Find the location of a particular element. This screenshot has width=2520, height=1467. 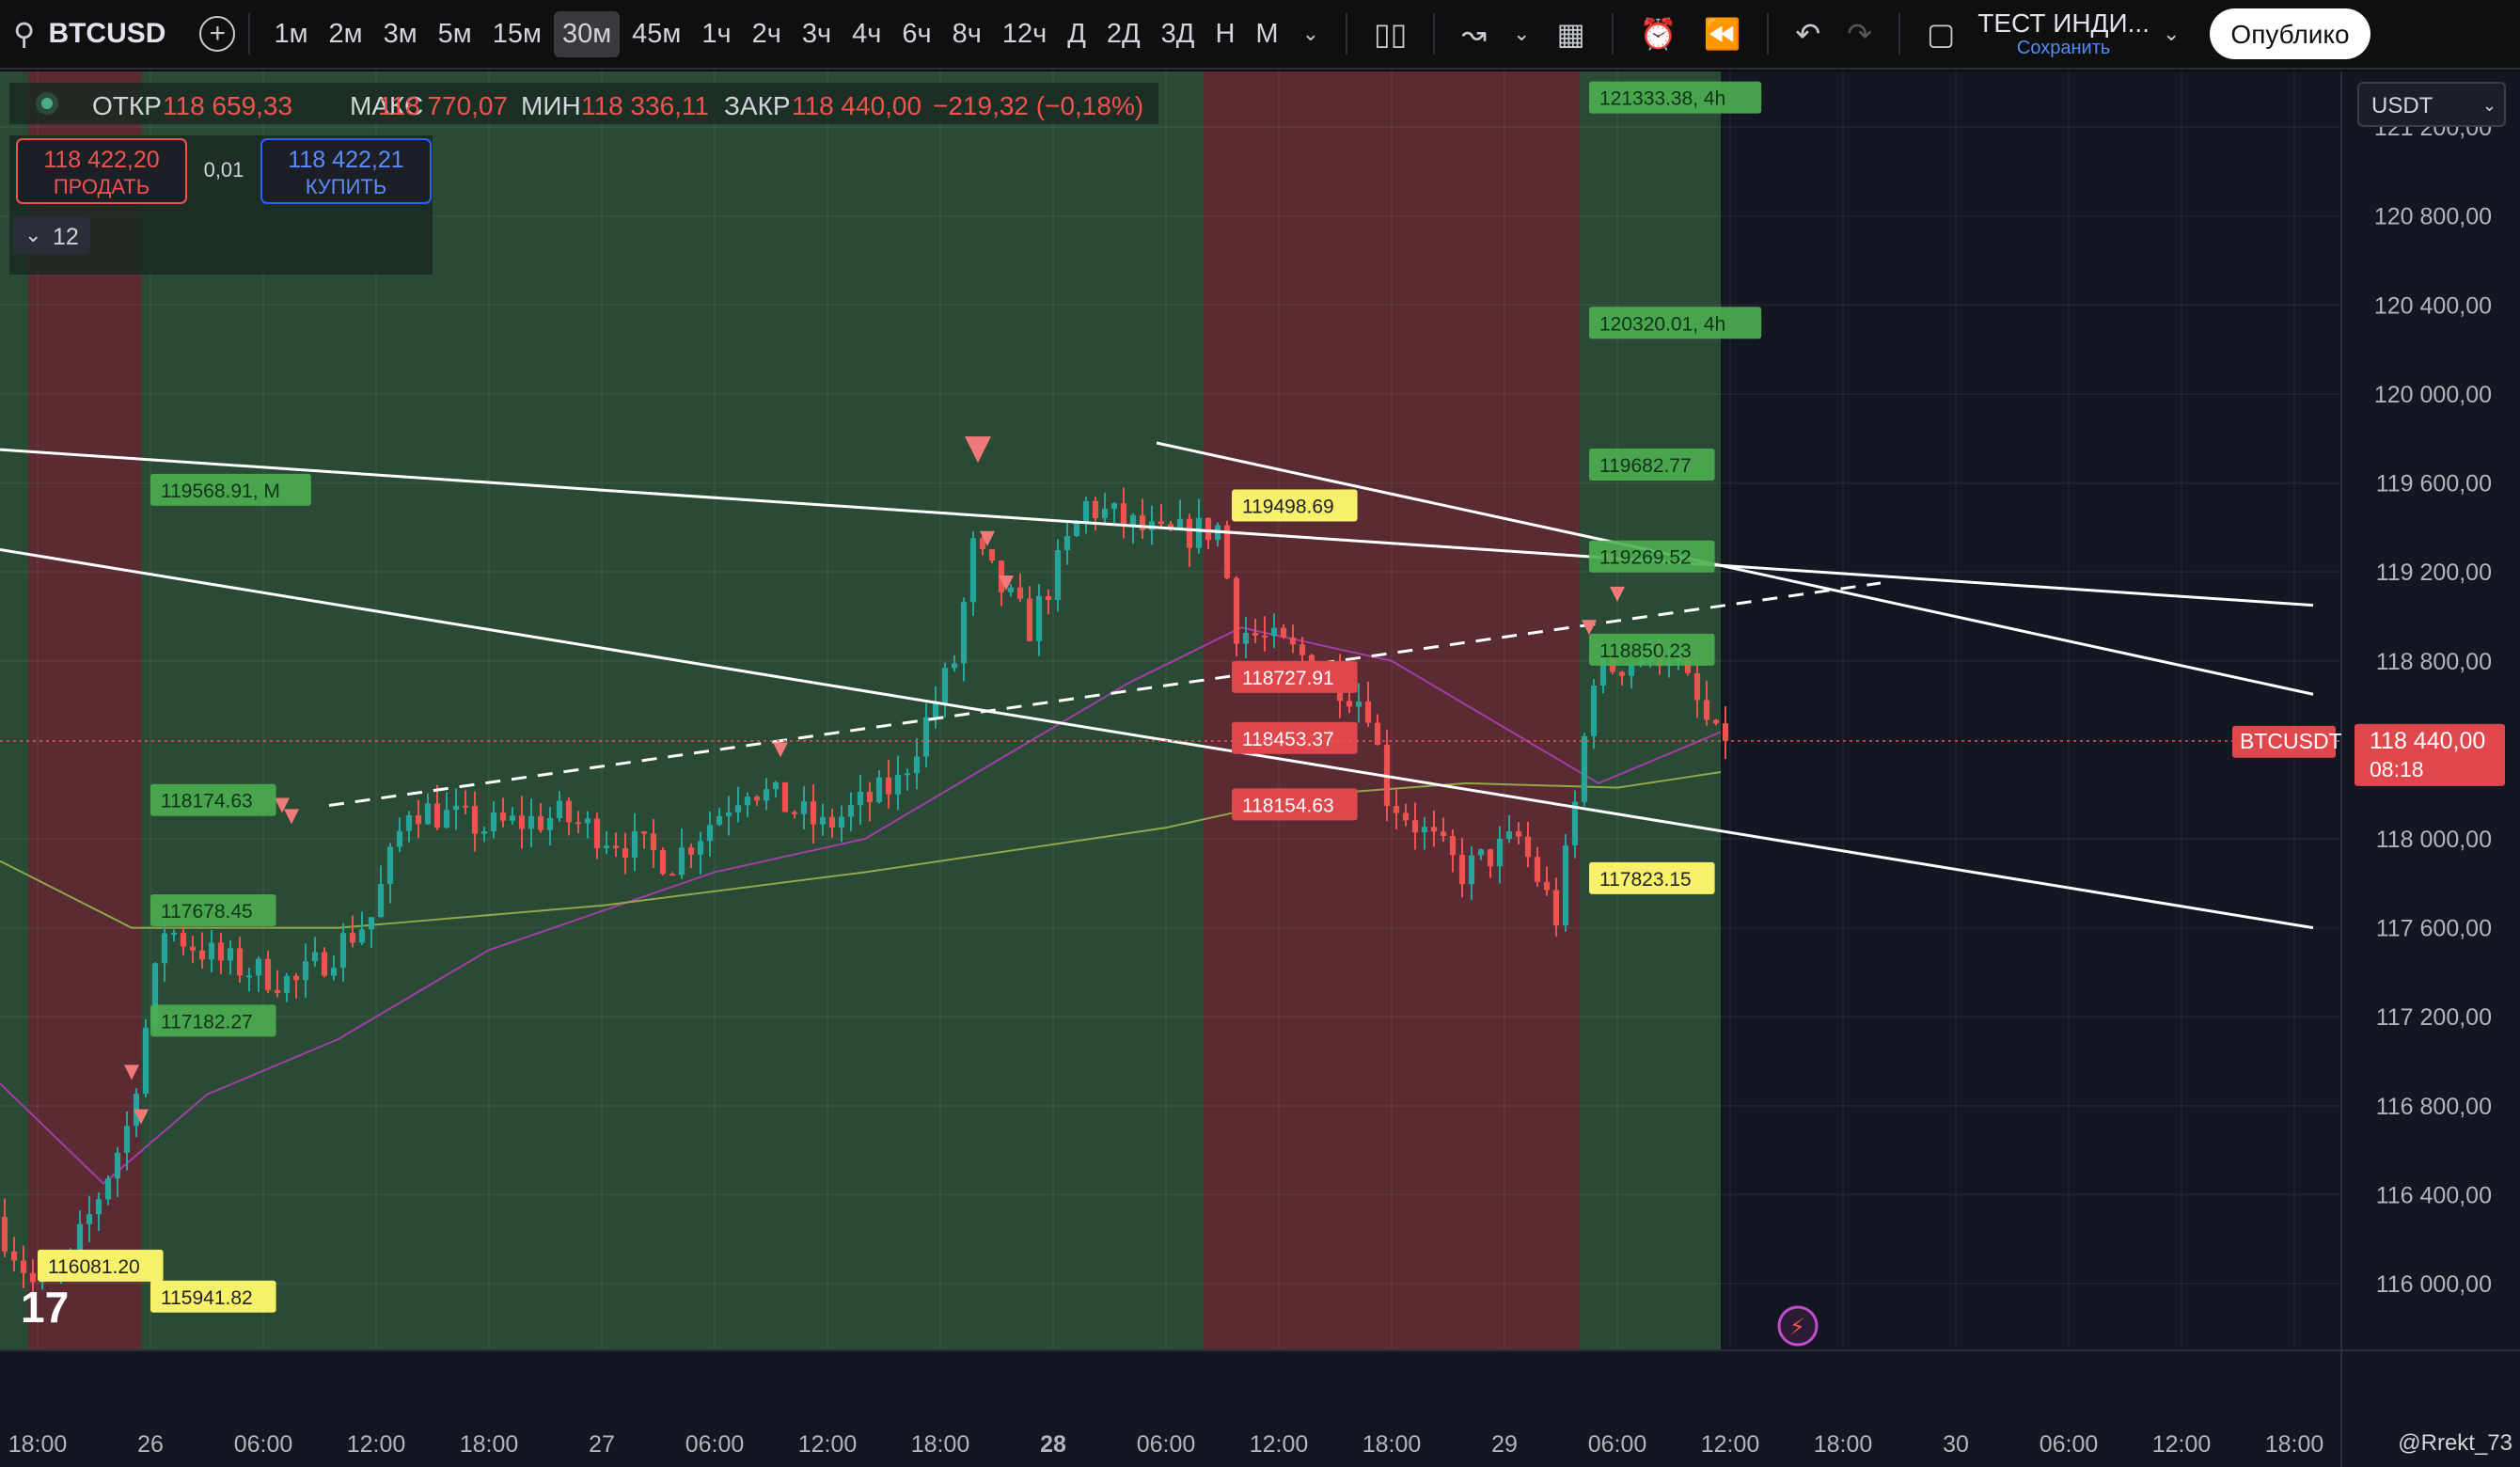

fullscreen-icon: ▢ is located at coordinates (1942, 34).